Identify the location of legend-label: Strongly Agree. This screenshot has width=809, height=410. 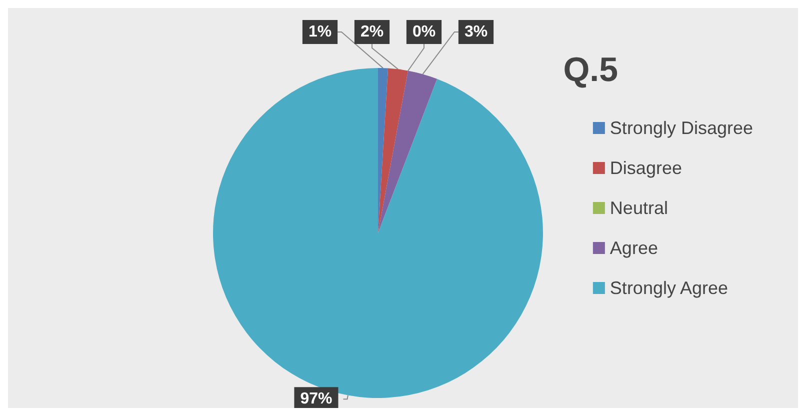
(669, 288).